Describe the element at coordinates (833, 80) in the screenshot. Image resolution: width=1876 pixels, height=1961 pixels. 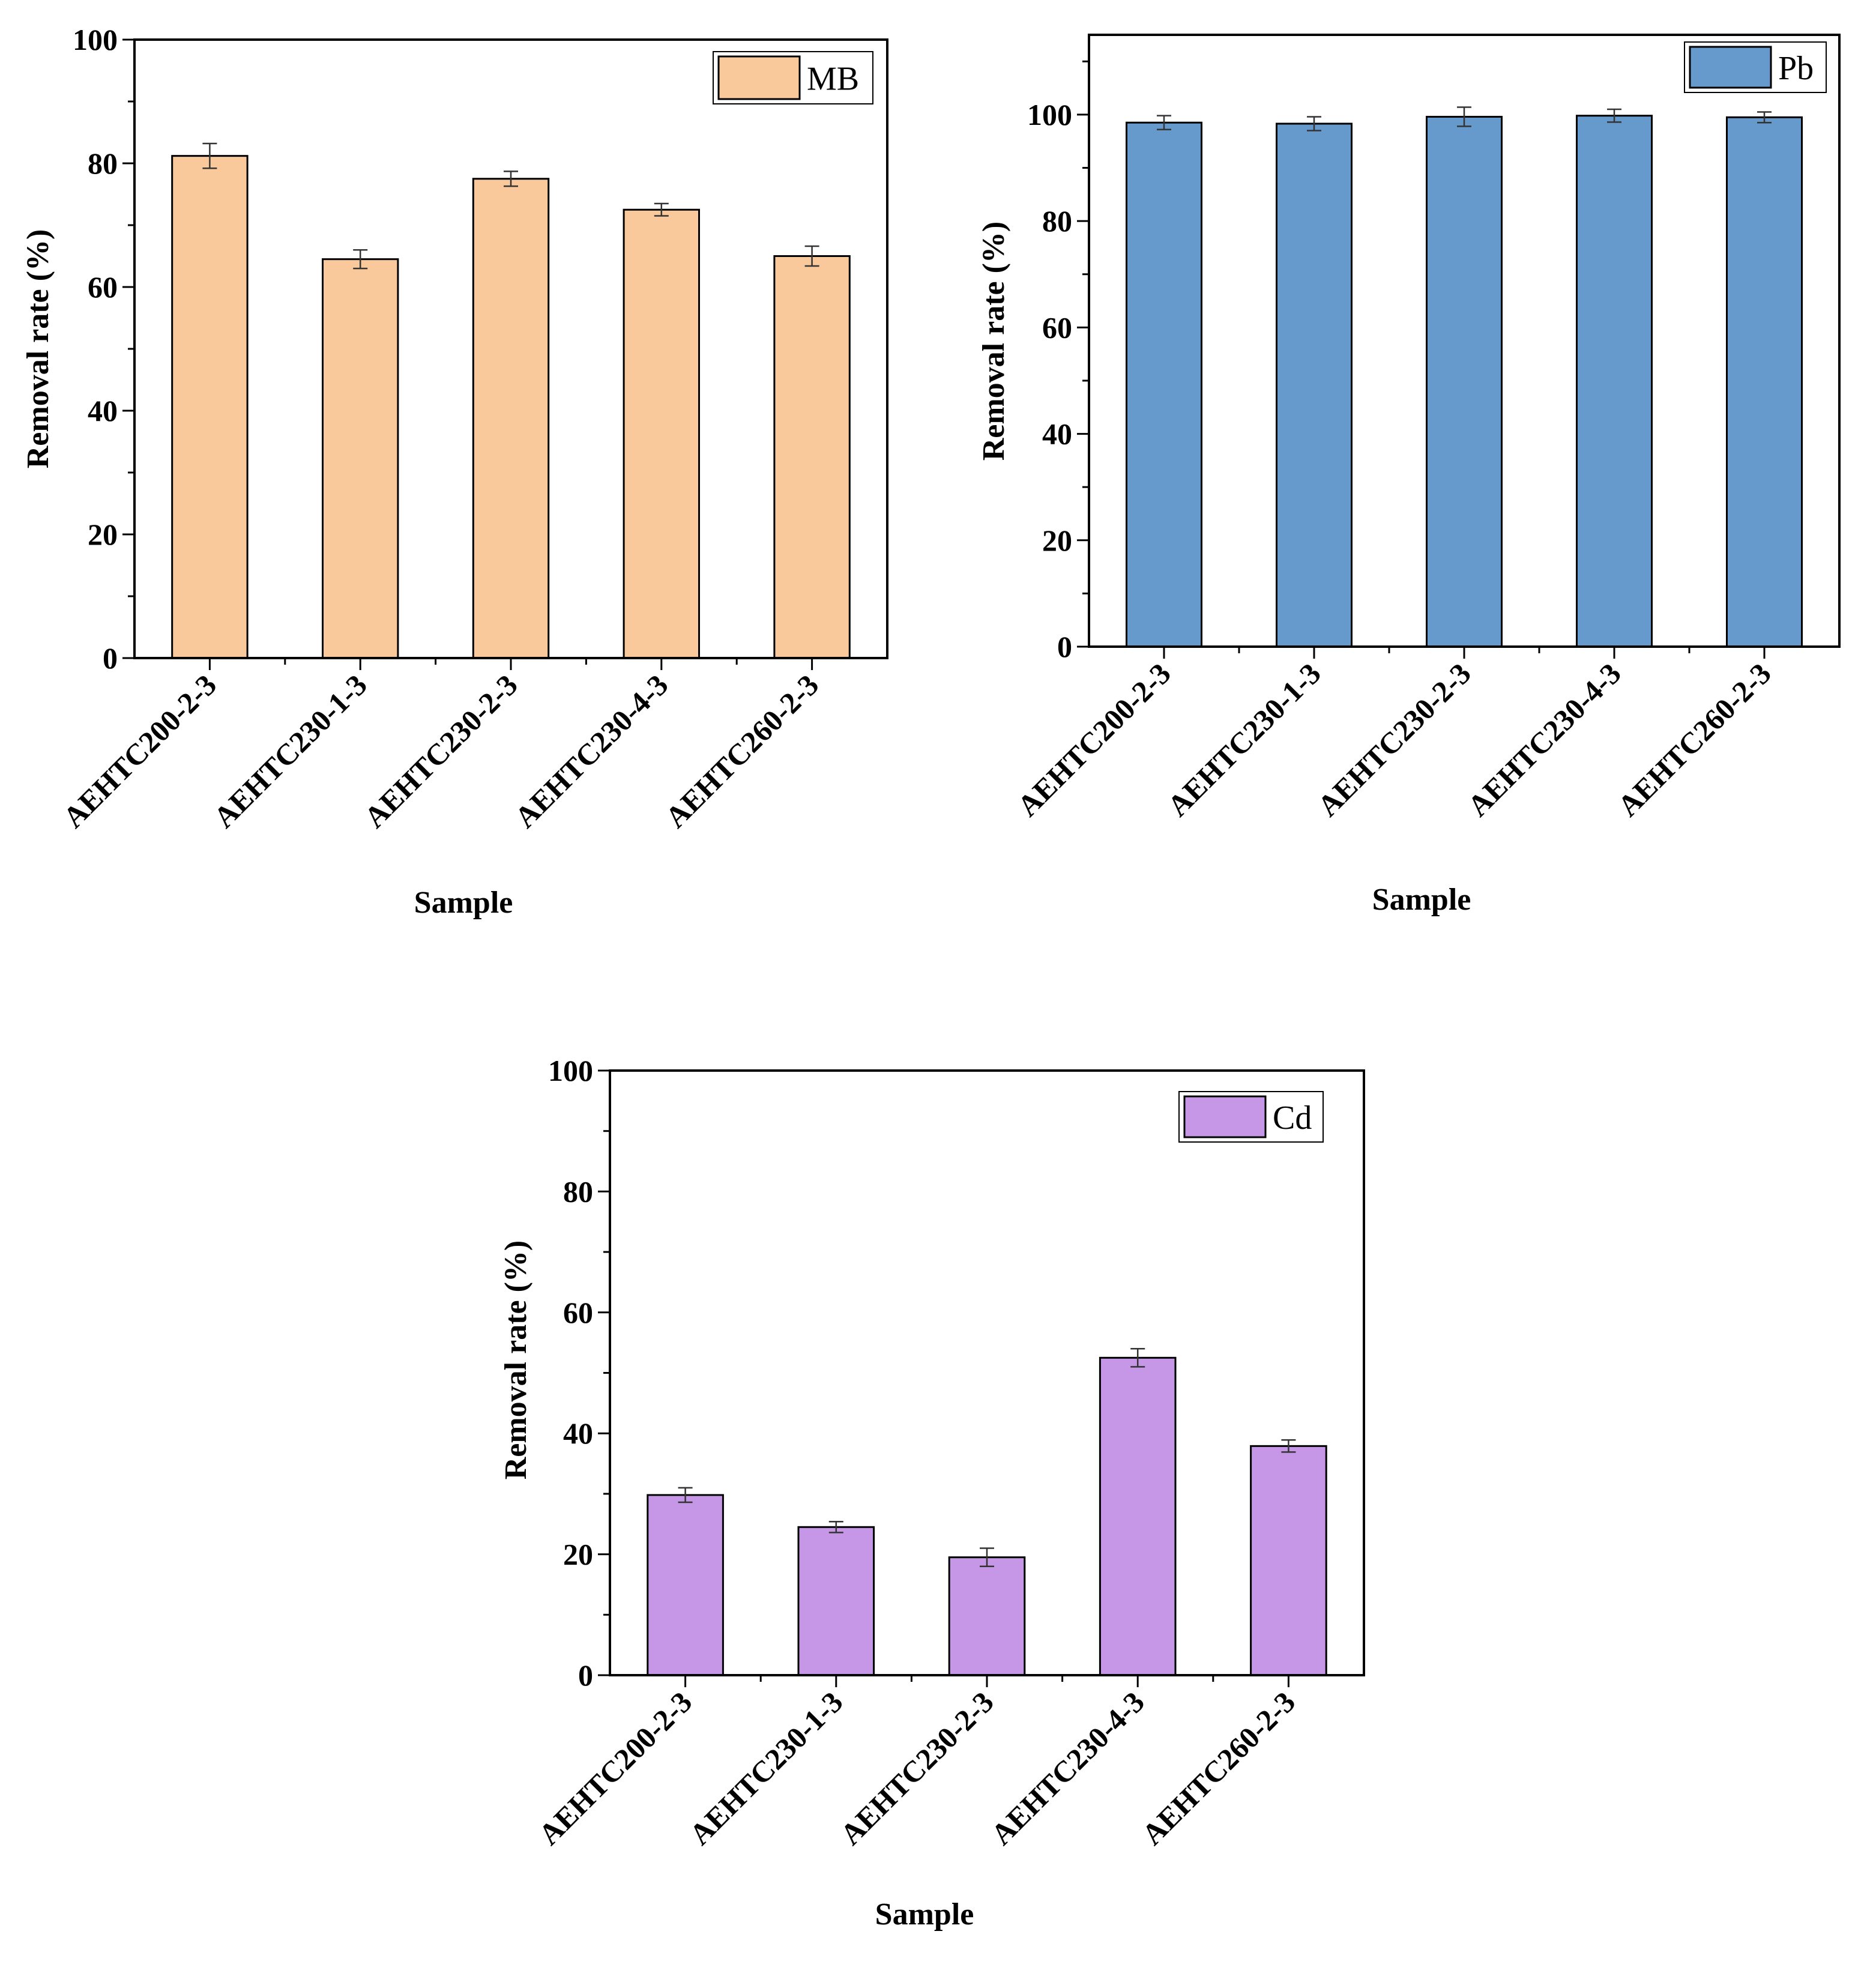
I see `legend-label-mb: MB` at that location.